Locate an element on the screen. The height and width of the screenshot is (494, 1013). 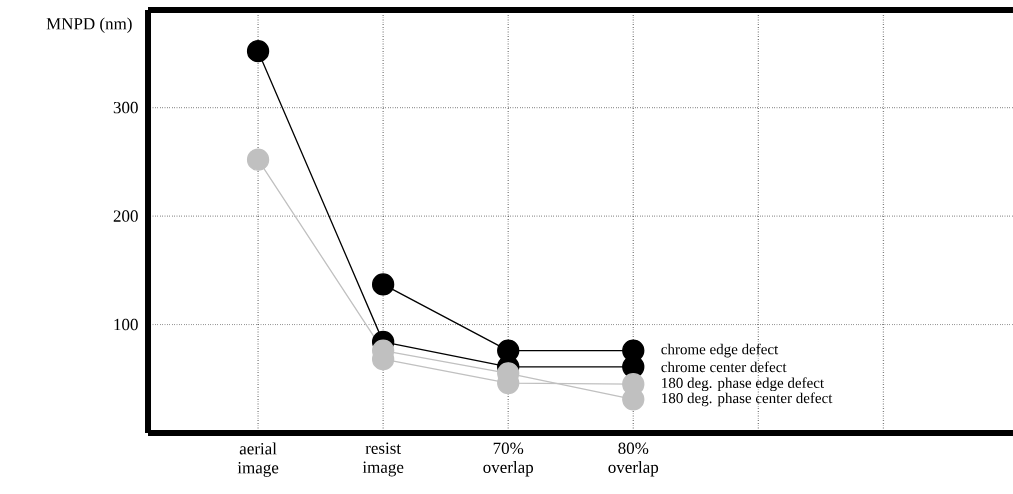
y-tick-label: 100 is located at coordinates (126, 324).